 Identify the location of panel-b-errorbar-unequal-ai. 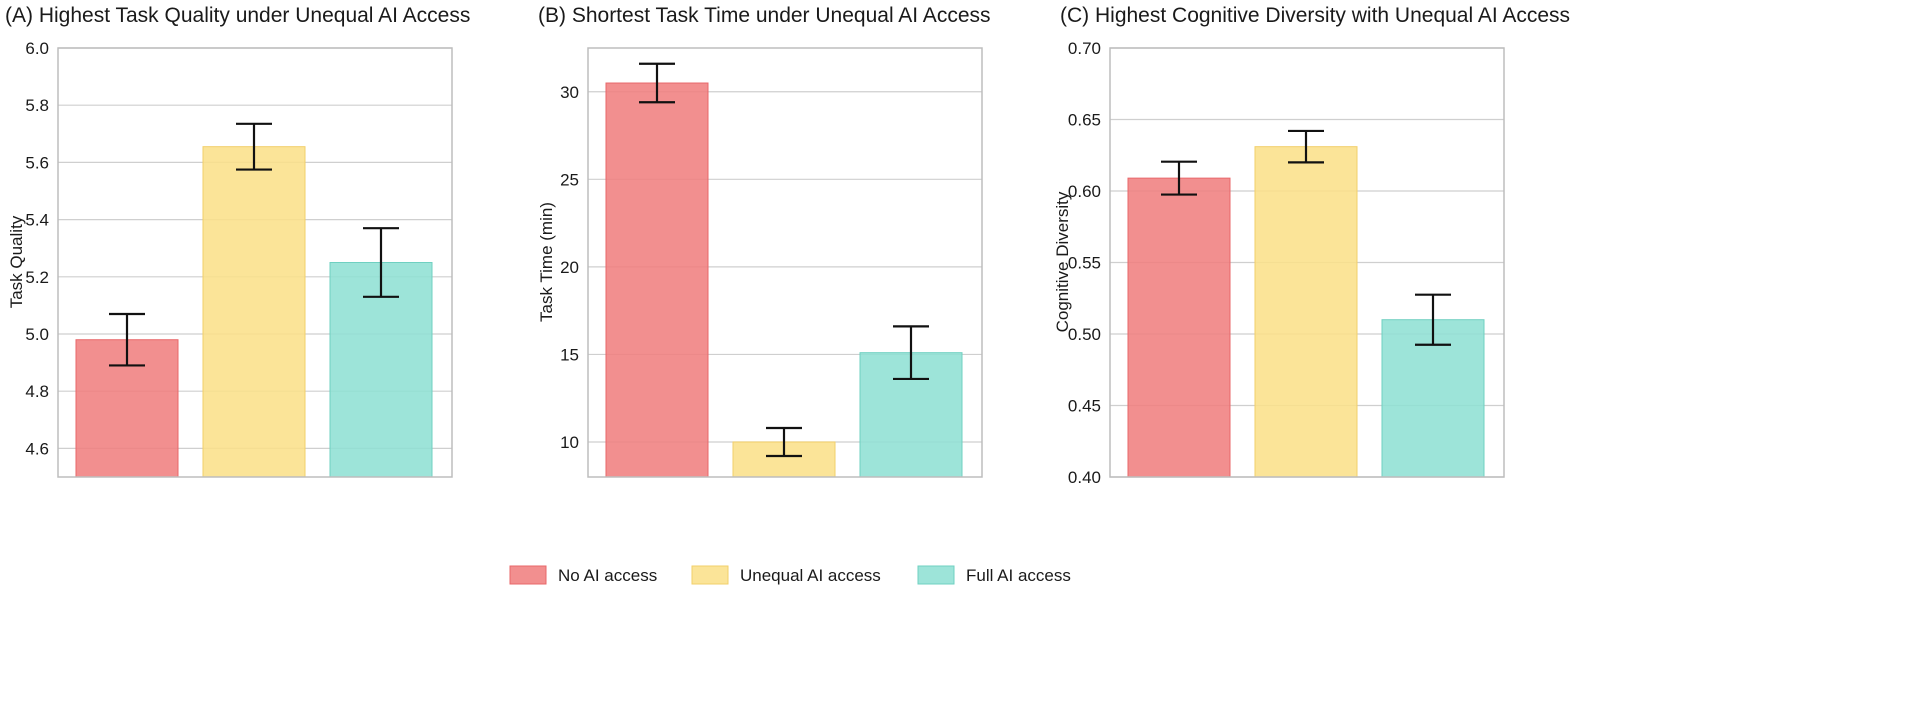
(784, 442).